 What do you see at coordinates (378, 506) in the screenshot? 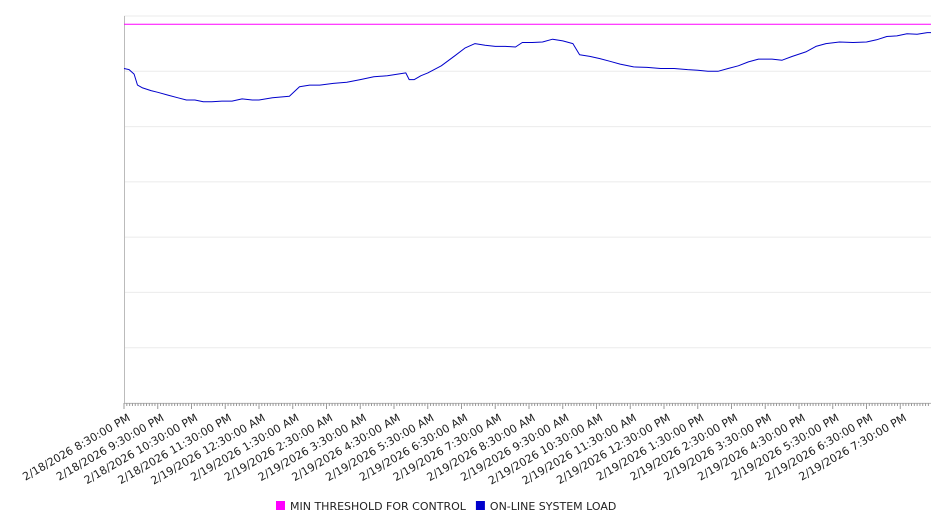
I see `legend-label: MIN THRESHOLD FOR CONTROL` at bounding box center [378, 506].